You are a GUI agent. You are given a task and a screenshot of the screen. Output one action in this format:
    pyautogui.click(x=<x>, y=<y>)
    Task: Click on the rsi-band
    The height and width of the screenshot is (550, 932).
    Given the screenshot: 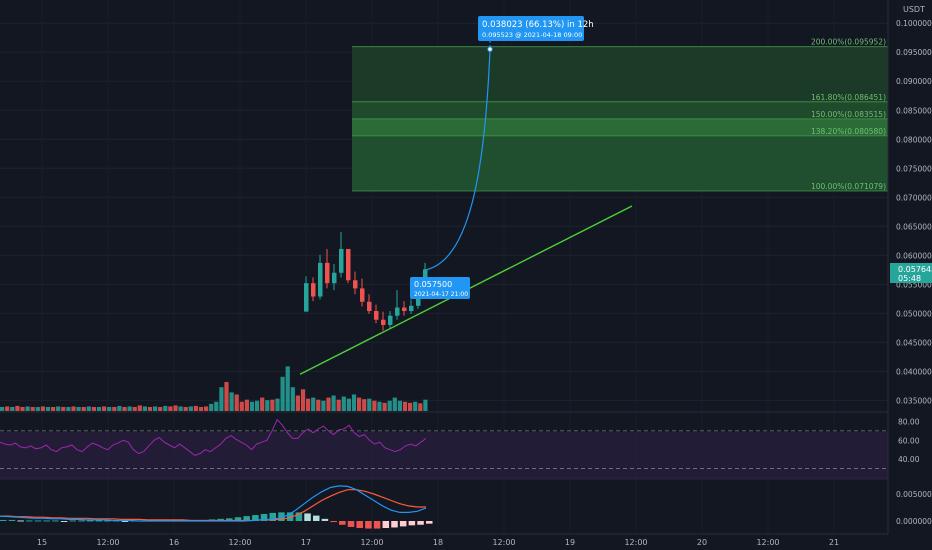 What is the action you would take?
    pyautogui.click(x=444, y=456)
    